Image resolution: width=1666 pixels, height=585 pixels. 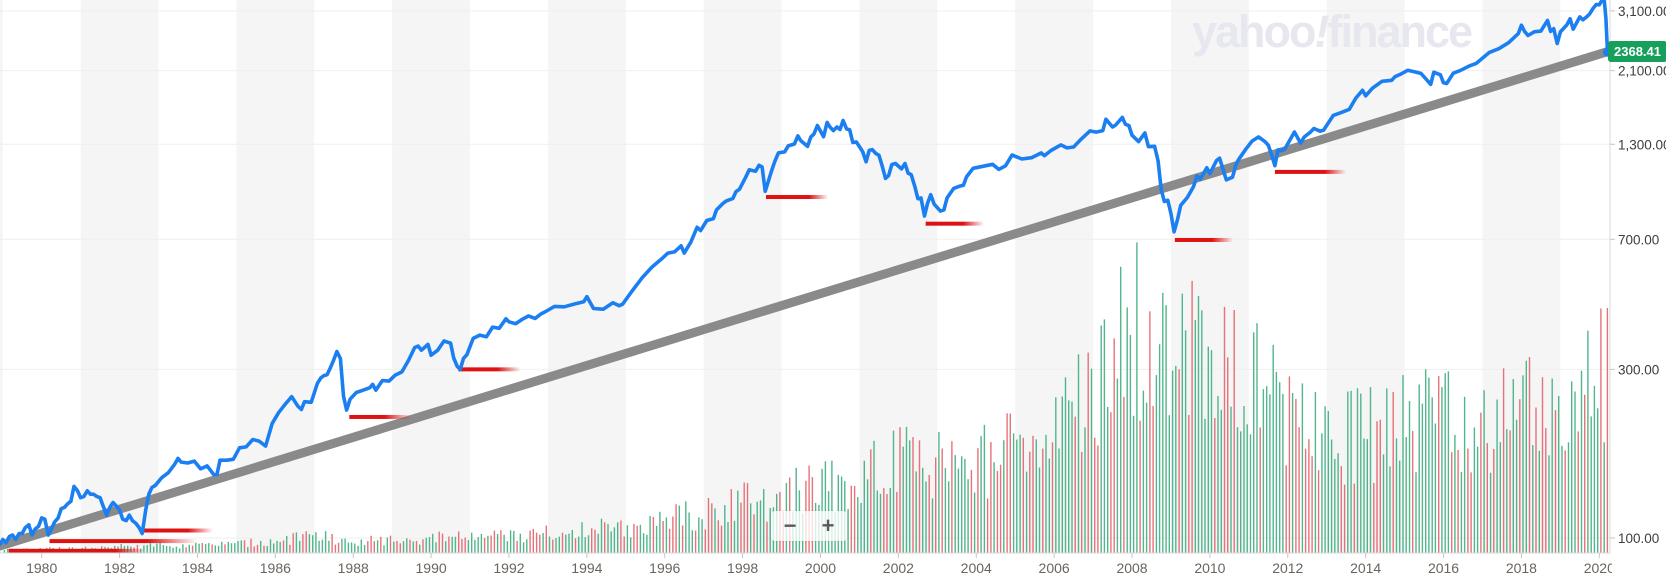 I want to click on last-price-badge: 2368.41, so click(x=1637, y=51).